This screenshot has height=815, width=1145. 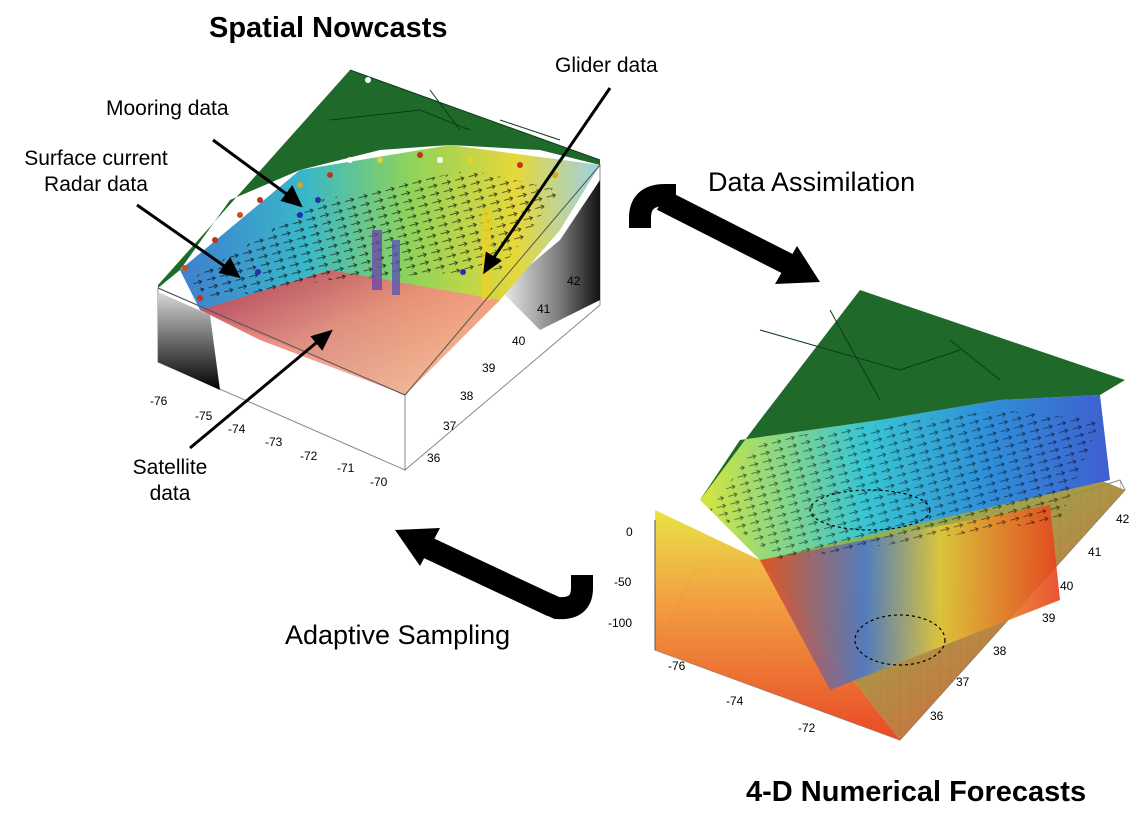 I want to click on surface-current-line2: Radar data, so click(x=96, y=184).